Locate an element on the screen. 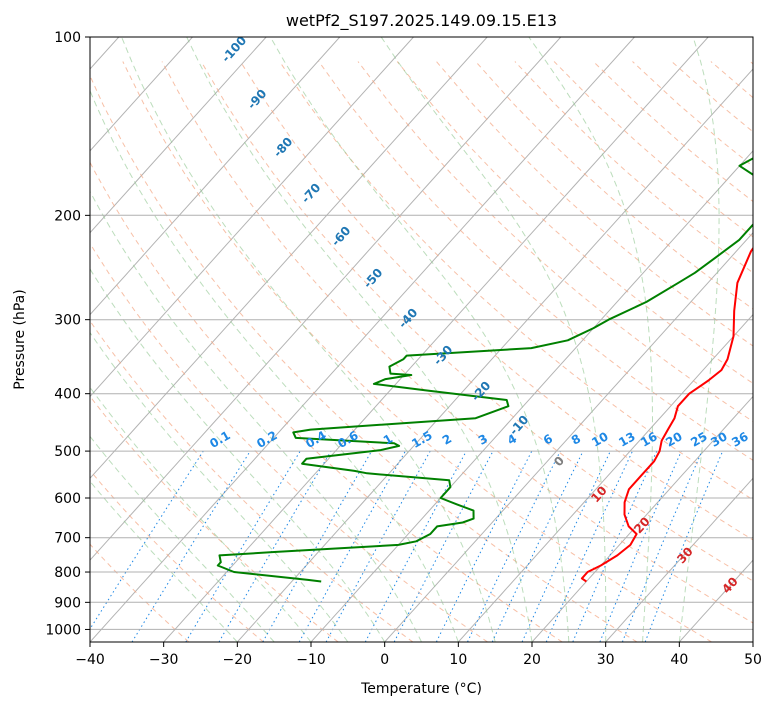 The width and height of the screenshot is (775, 708). y-axis-ticks: 100 200 300 400 500 600 700 800 900 1000 is located at coordinates (67, 334).